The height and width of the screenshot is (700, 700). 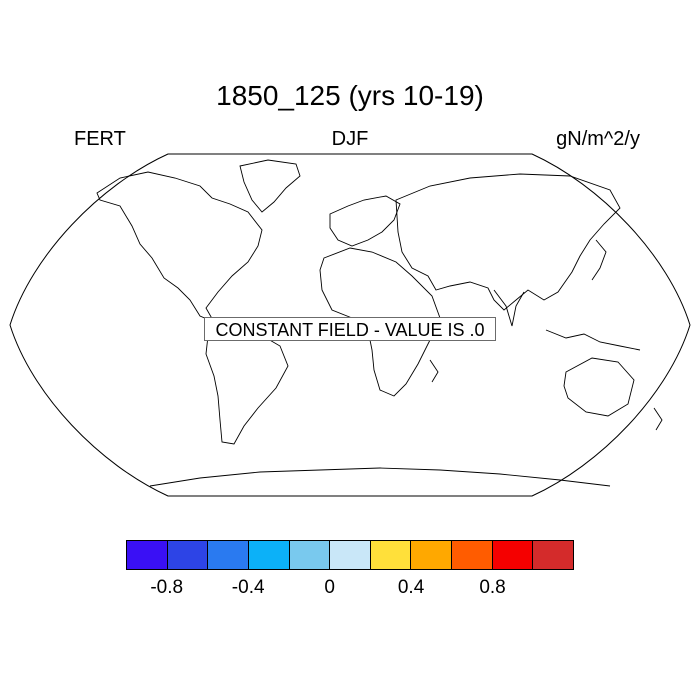 What do you see at coordinates (434, 371) in the screenshot?
I see `madagascar-coast` at bounding box center [434, 371].